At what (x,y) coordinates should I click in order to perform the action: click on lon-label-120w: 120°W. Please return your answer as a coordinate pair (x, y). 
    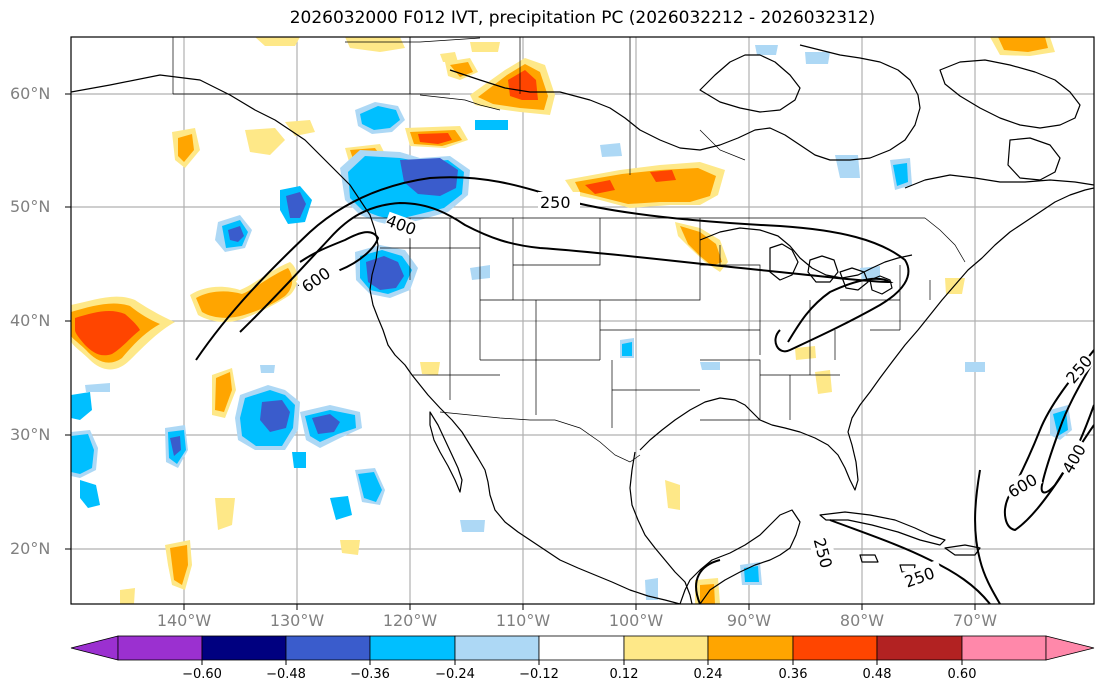
    Looking at the image, I should click on (410, 620).